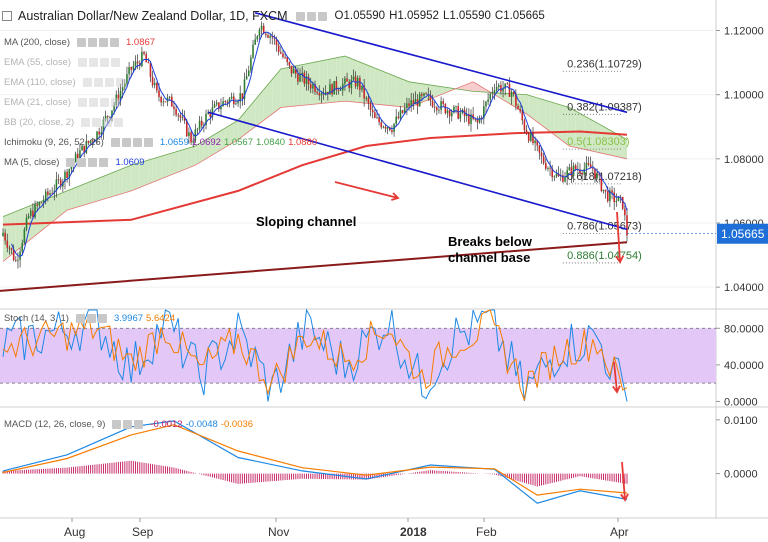 Image resolution: width=768 pixels, height=542 pixels. I want to click on indicator-row: MA (200, close) 1.0867, so click(79, 42).